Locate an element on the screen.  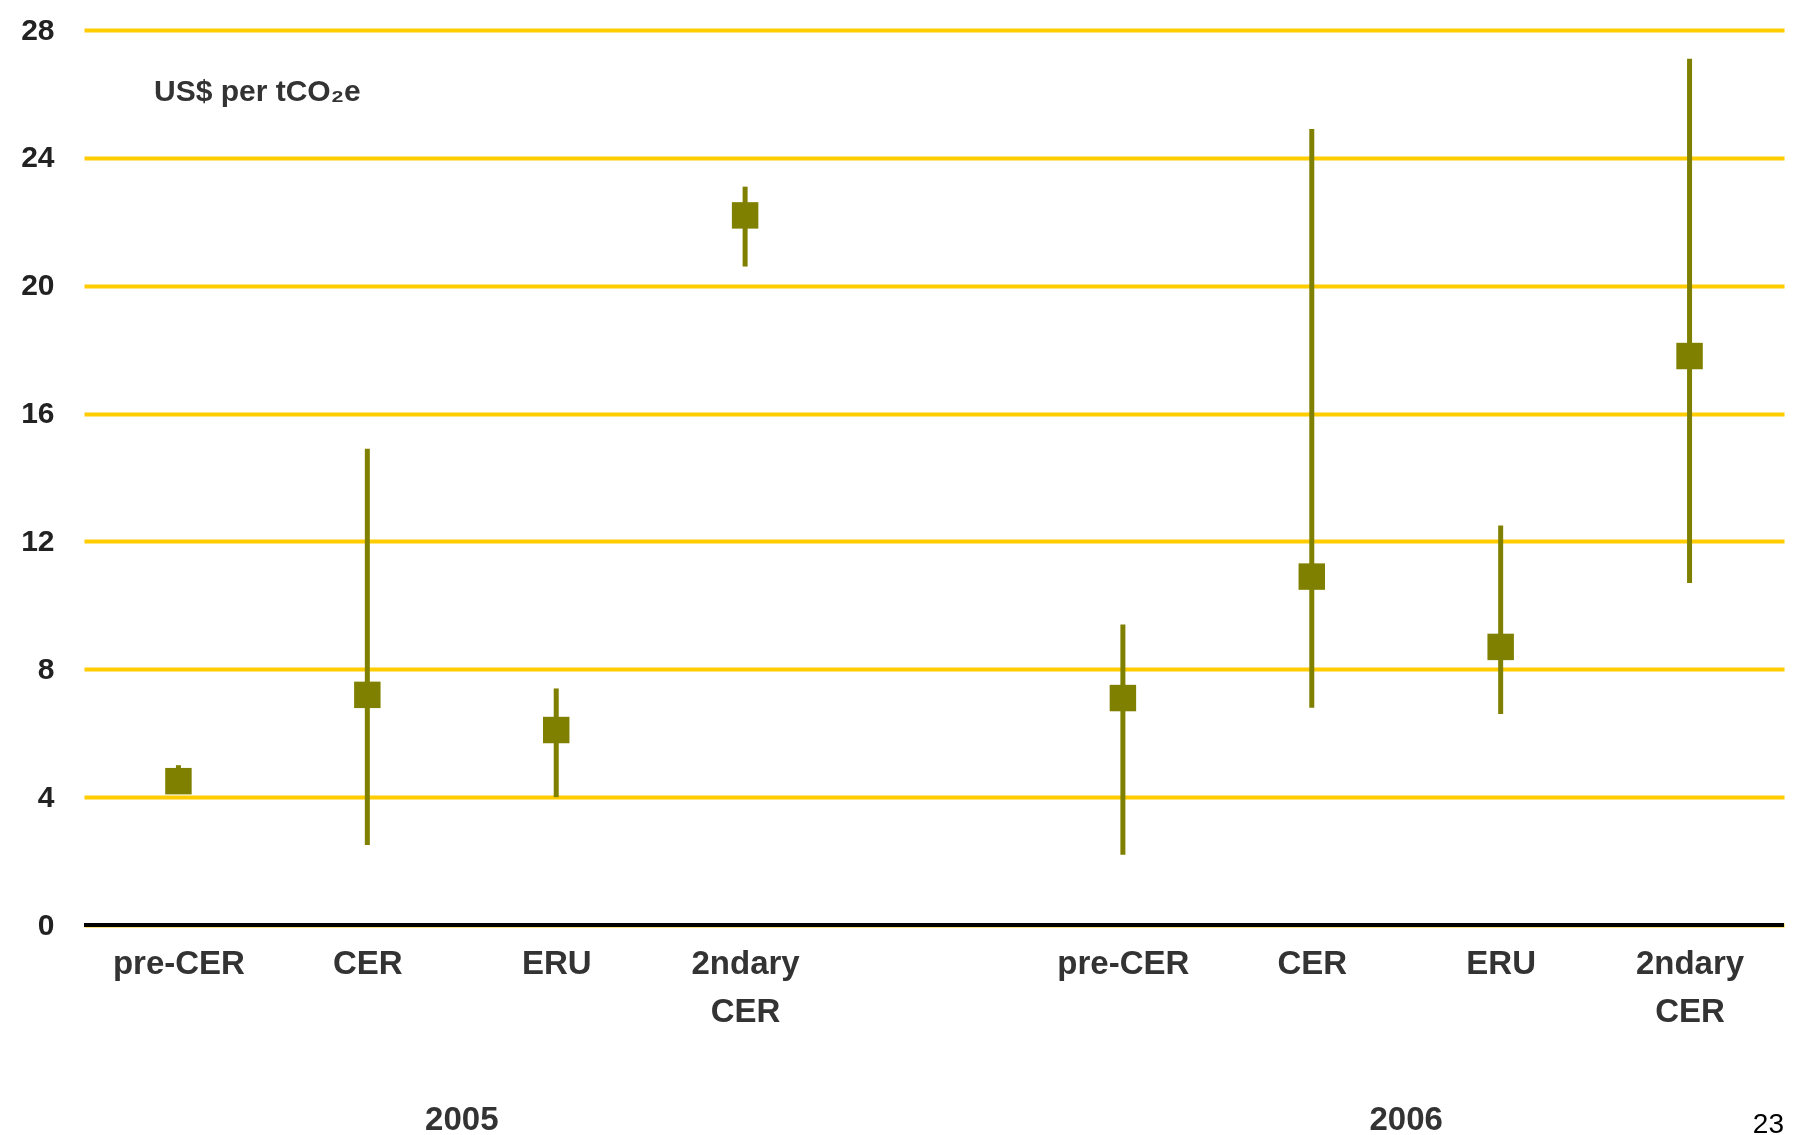
y-tick-label: 8 is located at coordinates (46, 668).